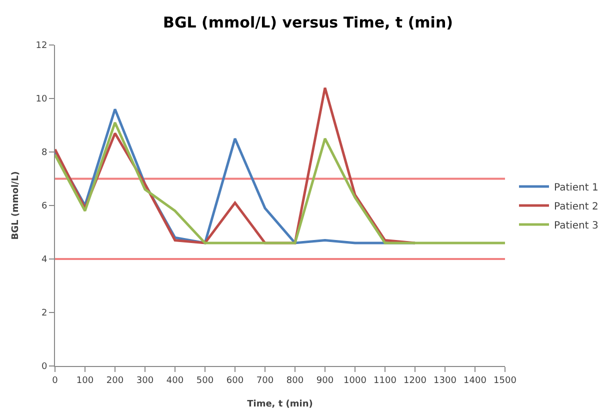 The height and width of the screenshot is (419, 616). I want to click on x-tick-label: 1200, so click(415, 381).